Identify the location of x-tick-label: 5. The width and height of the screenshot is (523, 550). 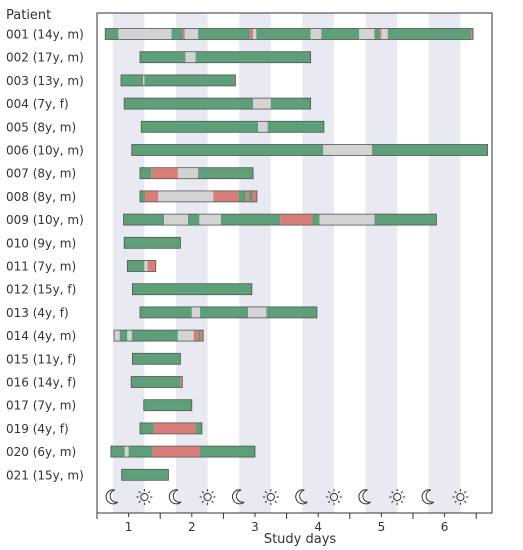
(382, 527).